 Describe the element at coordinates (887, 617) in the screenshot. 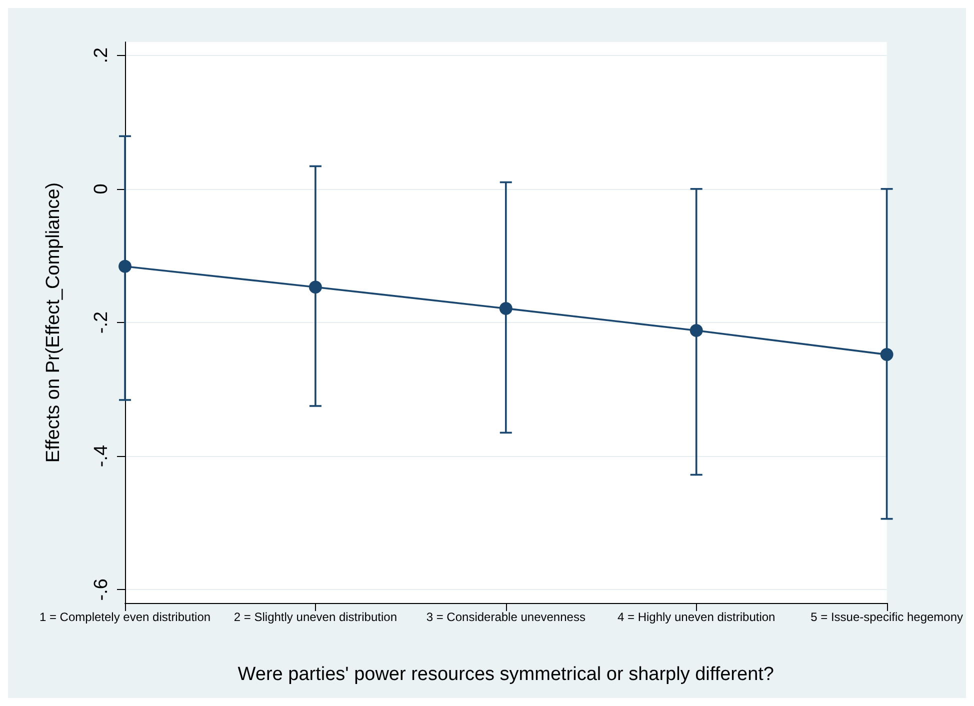

I see `x-tick-label: 5 = Issue-specific hegemony` at that location.